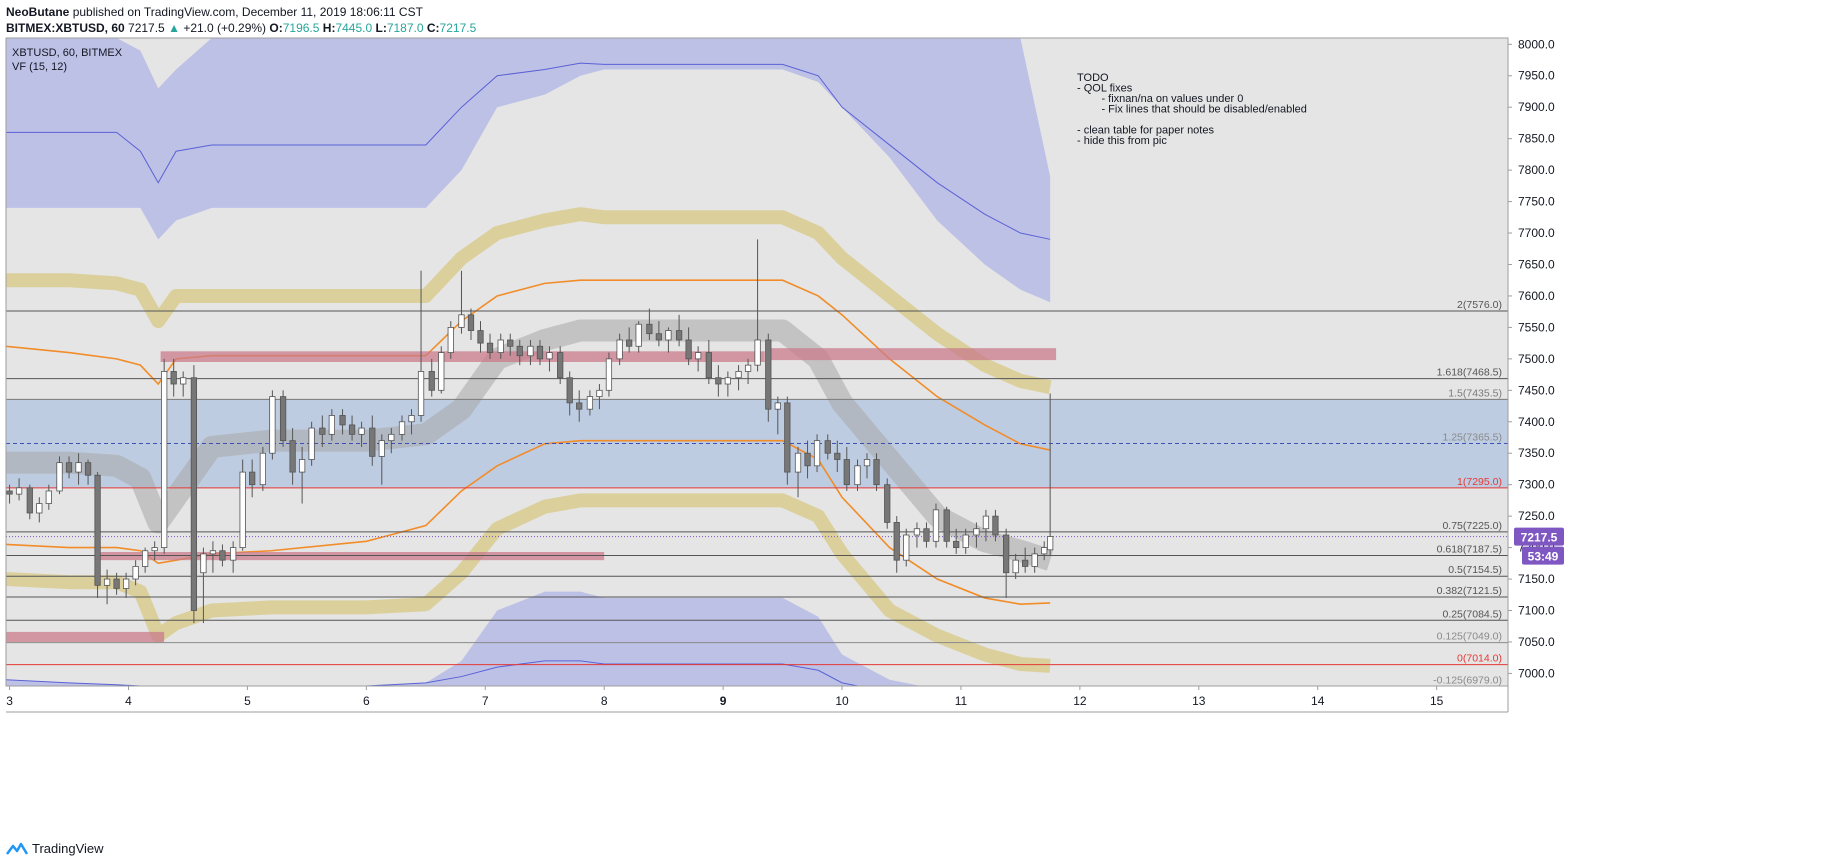  I want to click on y-tick-label: 7550.0, so click(1536, 327).